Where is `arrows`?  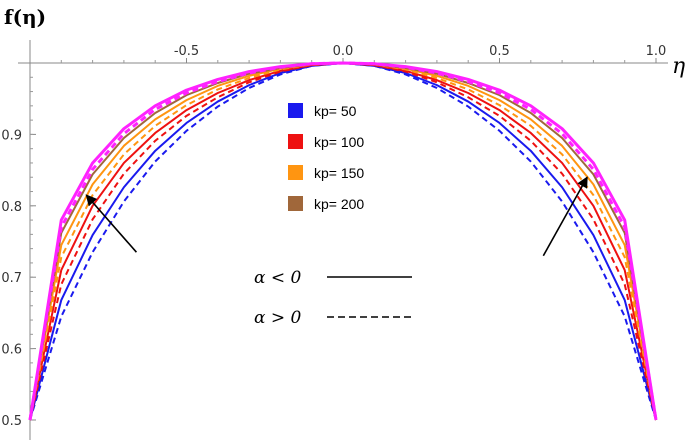 arrows is located at coordinates (336, 216).